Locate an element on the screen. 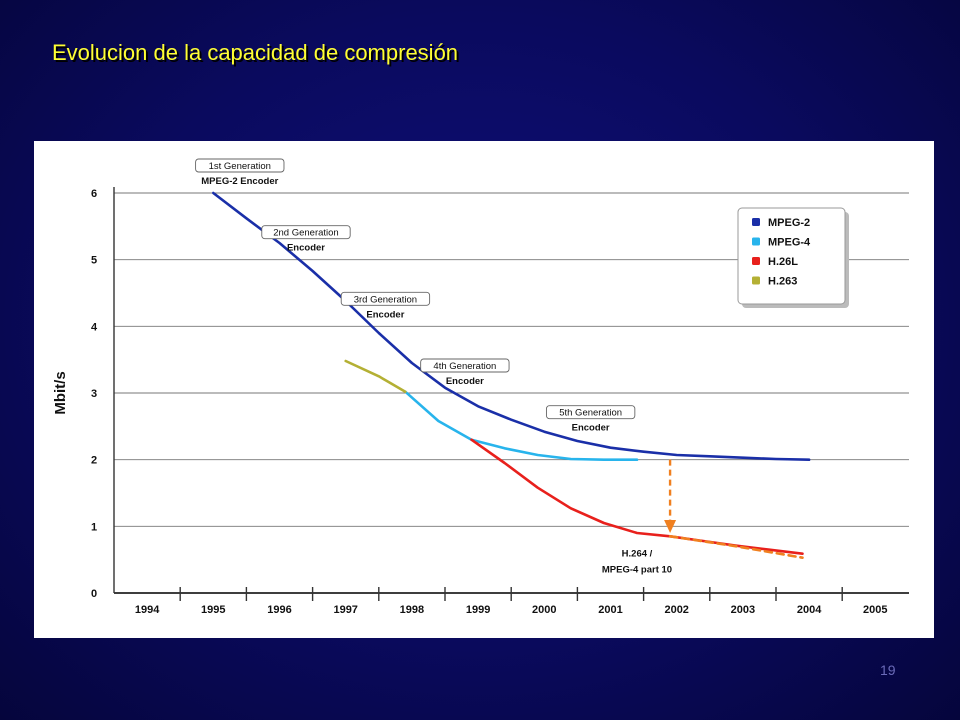 This screenshot has width=960, height=720. y-axis-label: Mbit/s is located at coordinates (60, 392).